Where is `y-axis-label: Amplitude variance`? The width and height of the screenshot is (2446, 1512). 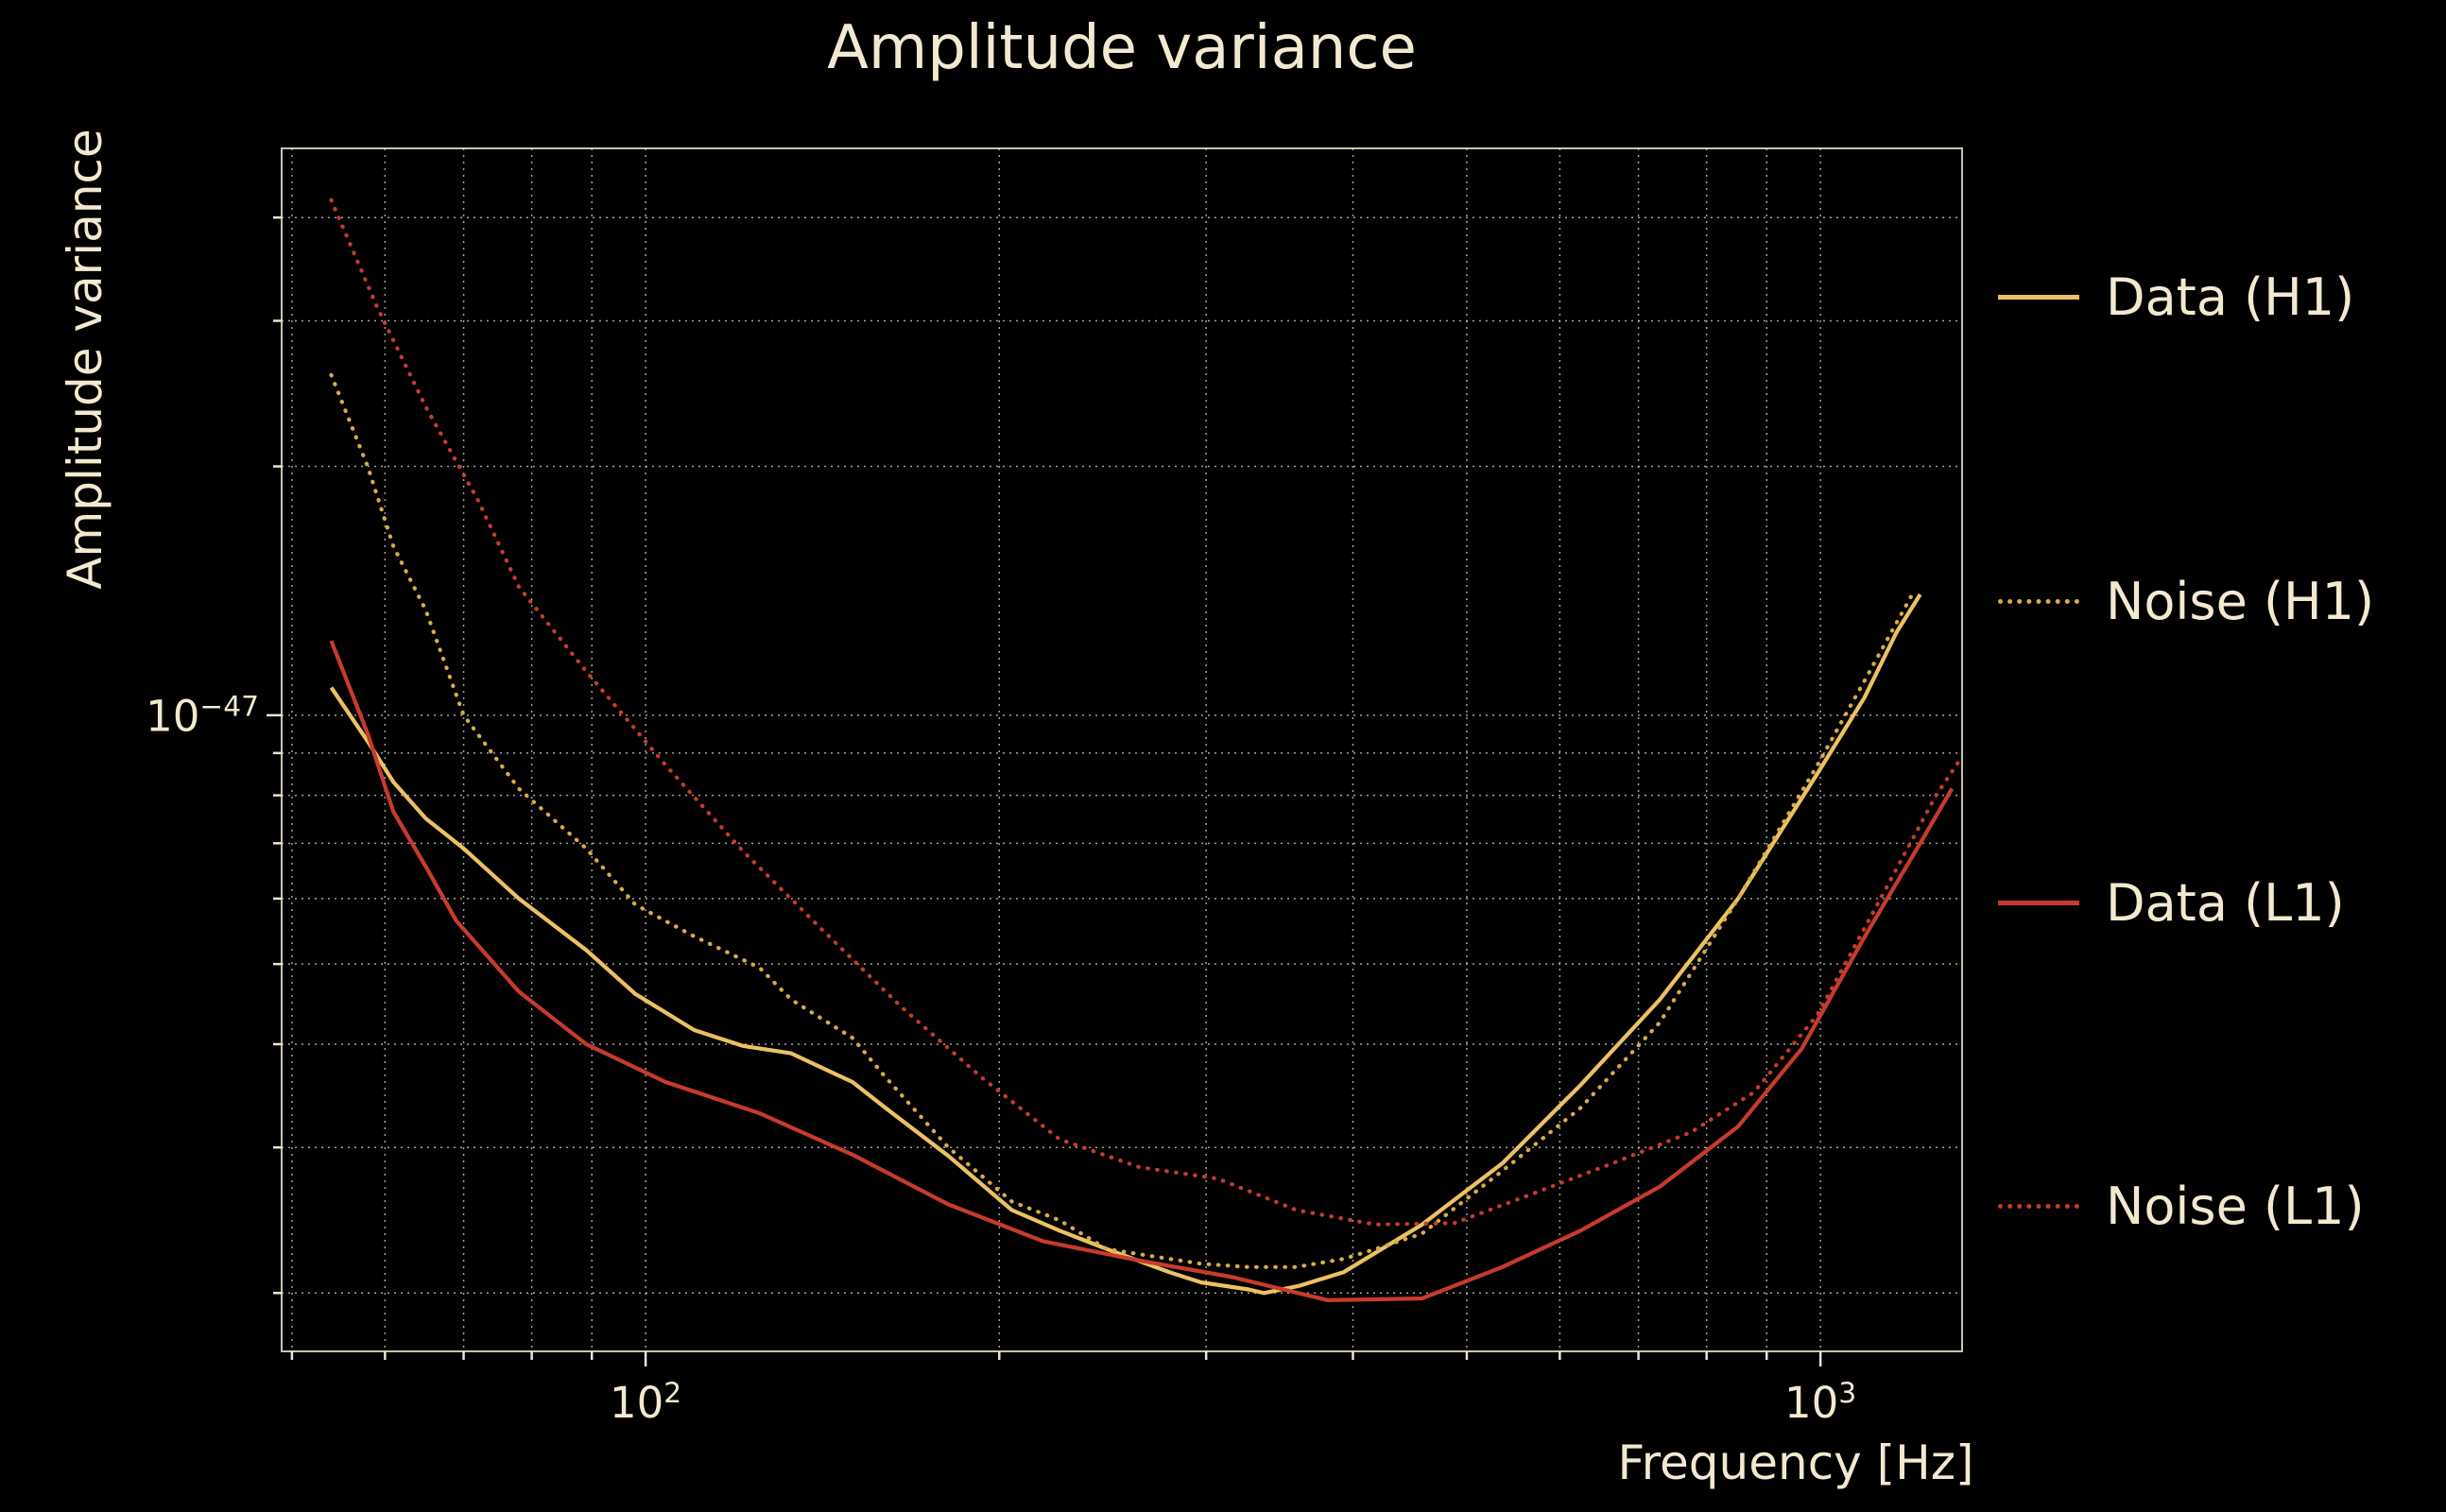
y-axis-label: Amplitude variance is located at coordinates (85, 359).